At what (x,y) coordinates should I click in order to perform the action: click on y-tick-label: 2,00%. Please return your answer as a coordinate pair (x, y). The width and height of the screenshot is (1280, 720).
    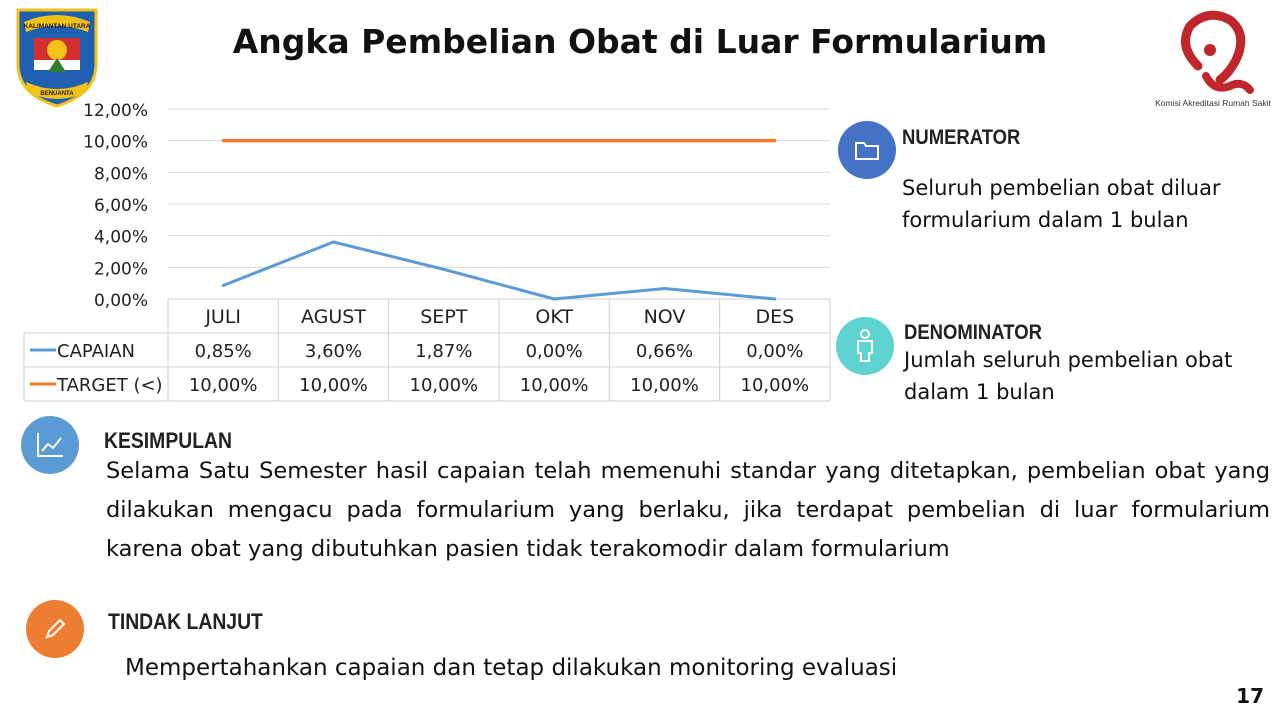
    Looking at the image, I should click on (121, 269).